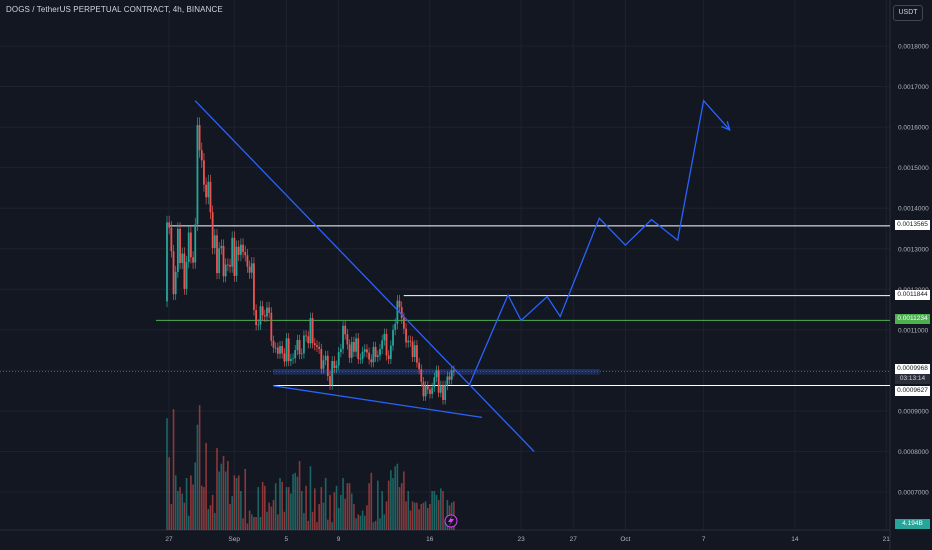  I want to click on replay-icon, so click(451, 521).